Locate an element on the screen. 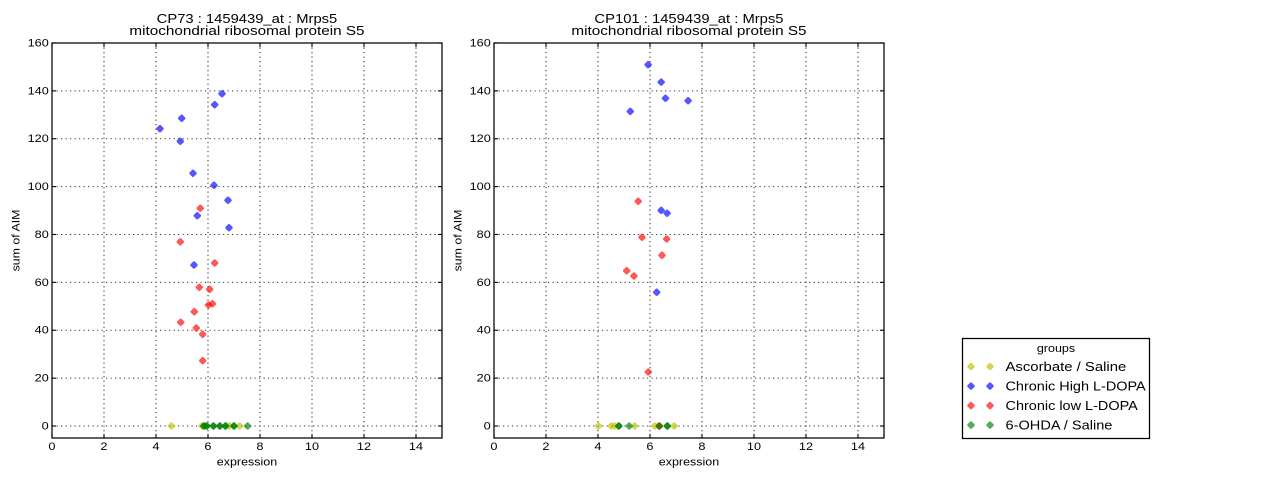 The width and height of the screenshot is (1280, 480). svg-text: Chronic low L-DOPA is located at coordinates (1072, 405).